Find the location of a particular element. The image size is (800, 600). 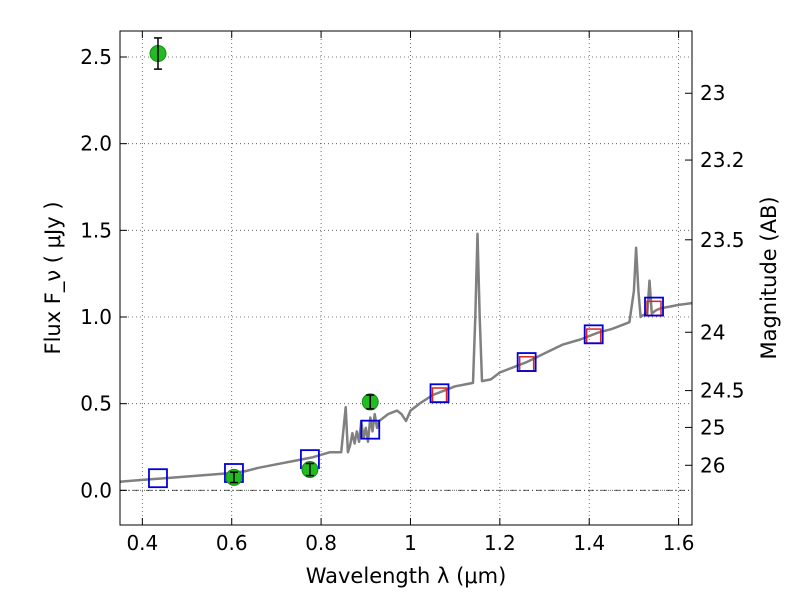

mag-tick-label: 23.5 is located at coordinates (722, 240).